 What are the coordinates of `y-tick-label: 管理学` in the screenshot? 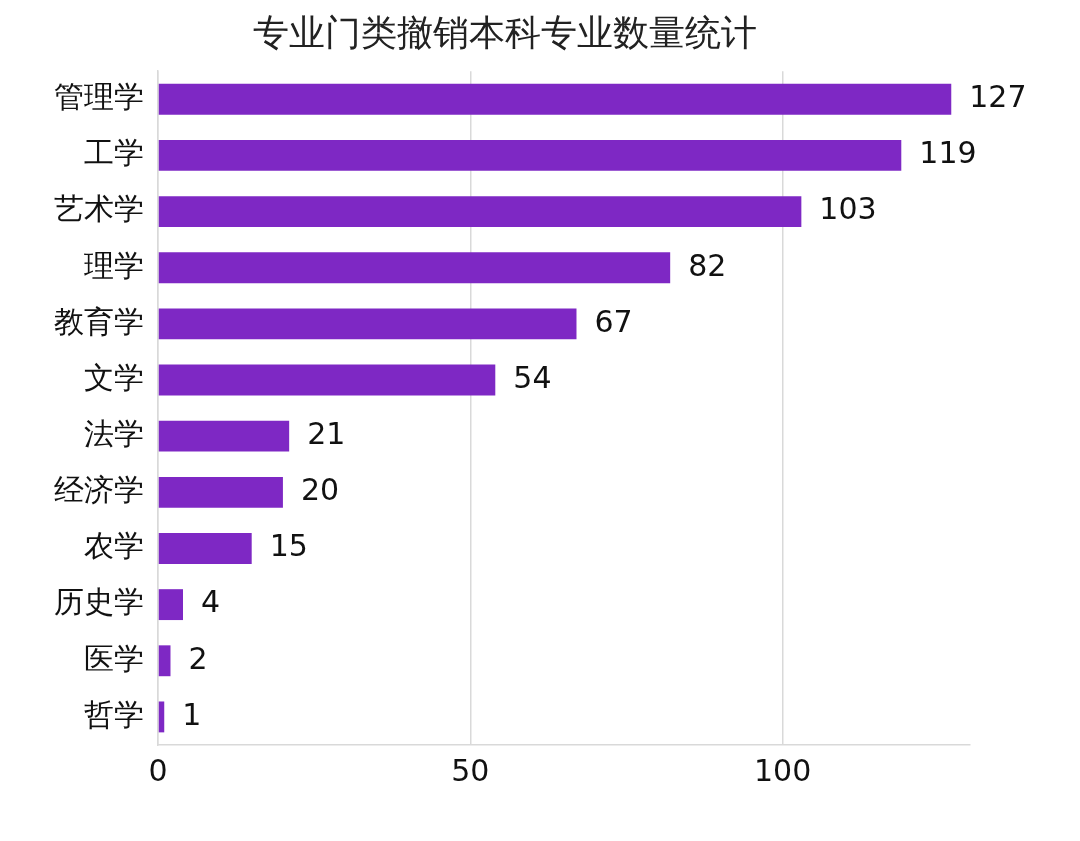 It's located at (99, 97).